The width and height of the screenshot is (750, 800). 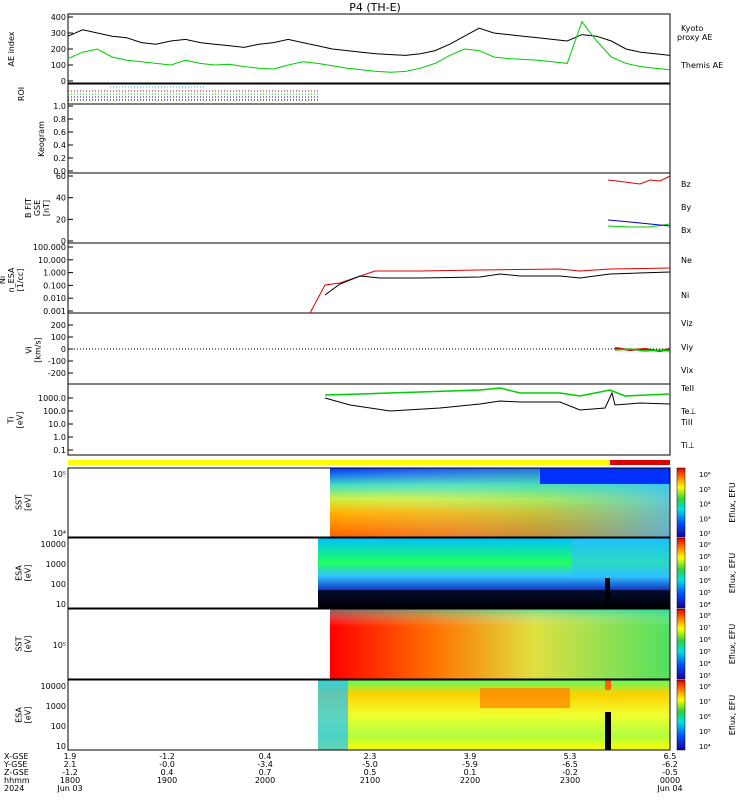 I want to click on colorbar-sst-electron, so click(x=681, y=502).